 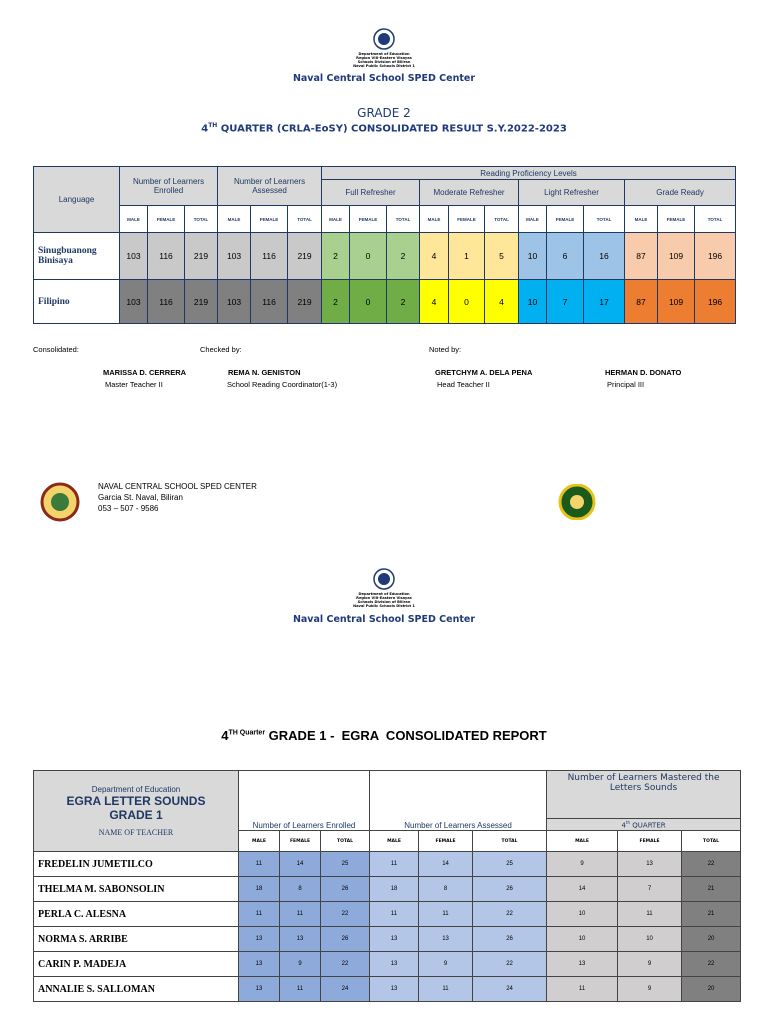 I want to click on cell: 4, so click(x=434, y=301).